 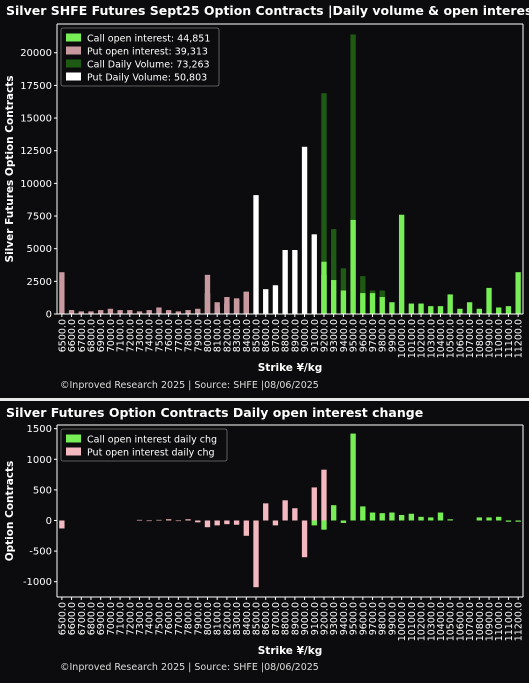 What do you see at coordinates (363, 335) in the screenshot?
I see `x-tick-label: 9600.0` at bounding box center [363, 335].